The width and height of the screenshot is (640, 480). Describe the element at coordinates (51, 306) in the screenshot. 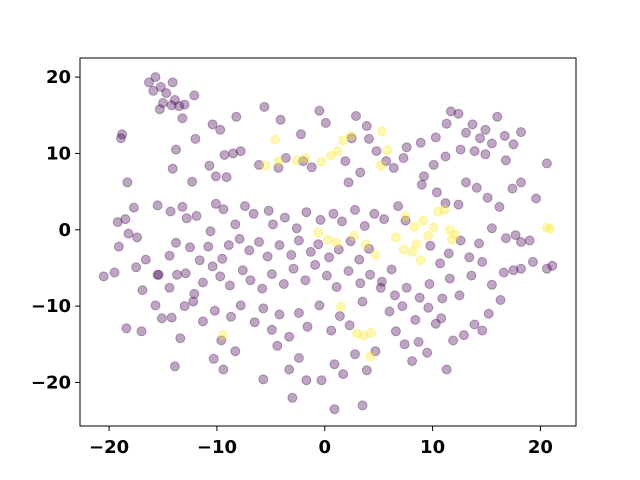

I see `y-tick-label: −10` at that location.